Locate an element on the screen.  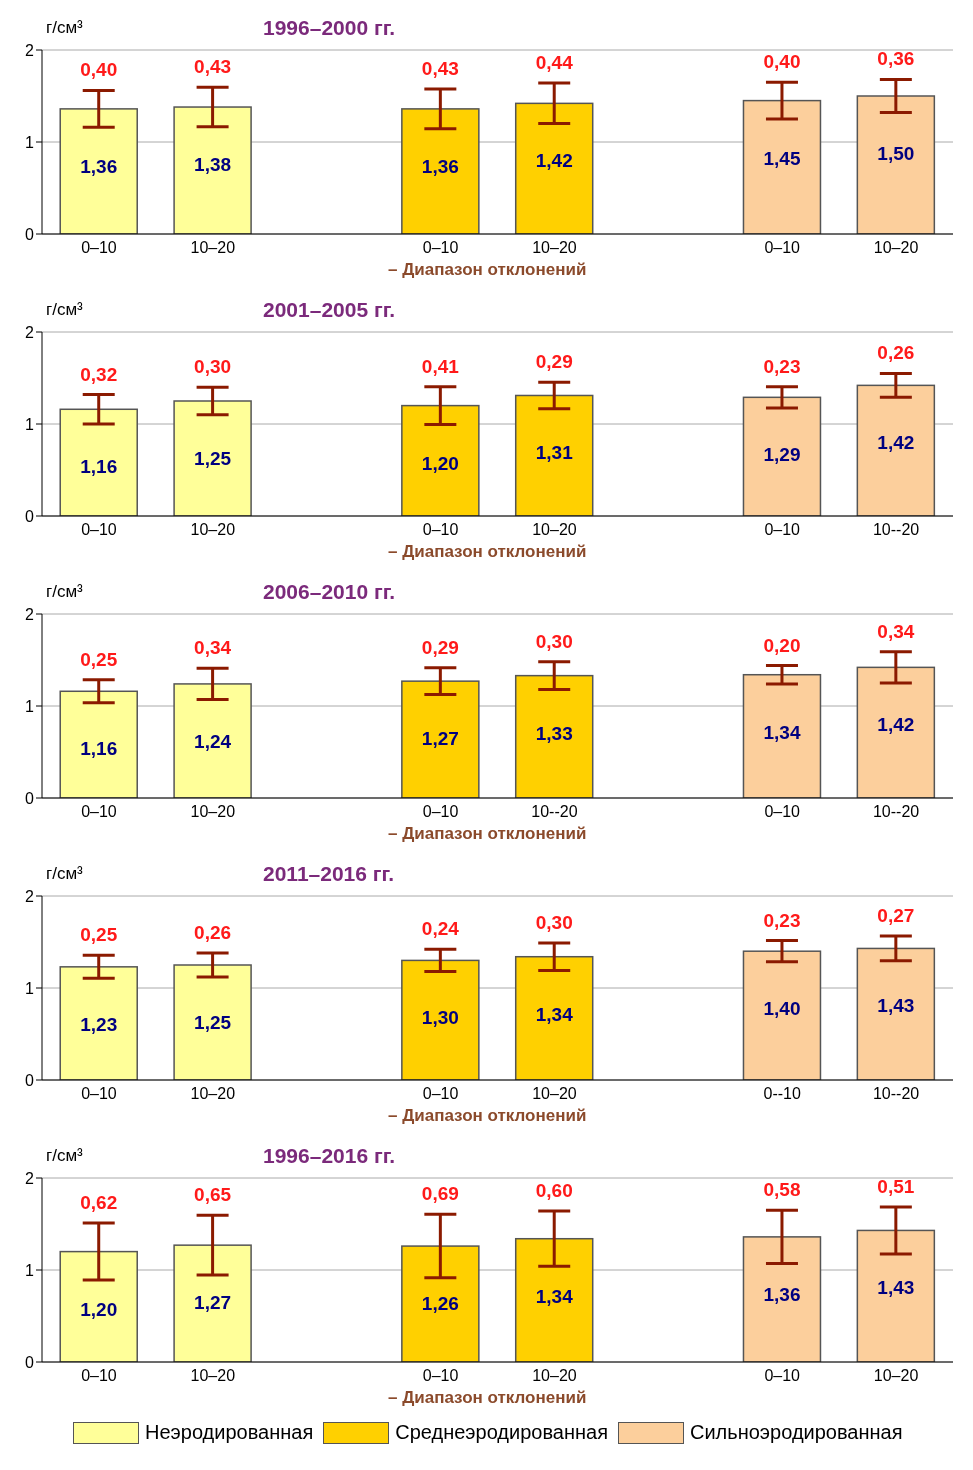
annotation: 0,62 is located at coordinates (99, 1203).